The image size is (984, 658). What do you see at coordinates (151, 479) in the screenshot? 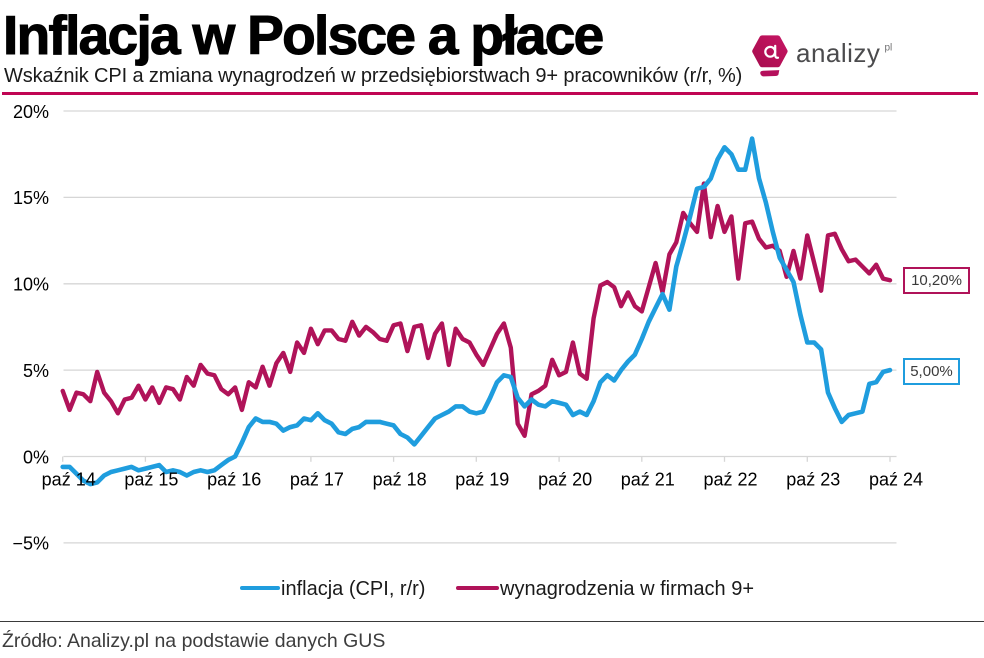
I see `svg-text: paź 15` at bounding box center [151, 479].